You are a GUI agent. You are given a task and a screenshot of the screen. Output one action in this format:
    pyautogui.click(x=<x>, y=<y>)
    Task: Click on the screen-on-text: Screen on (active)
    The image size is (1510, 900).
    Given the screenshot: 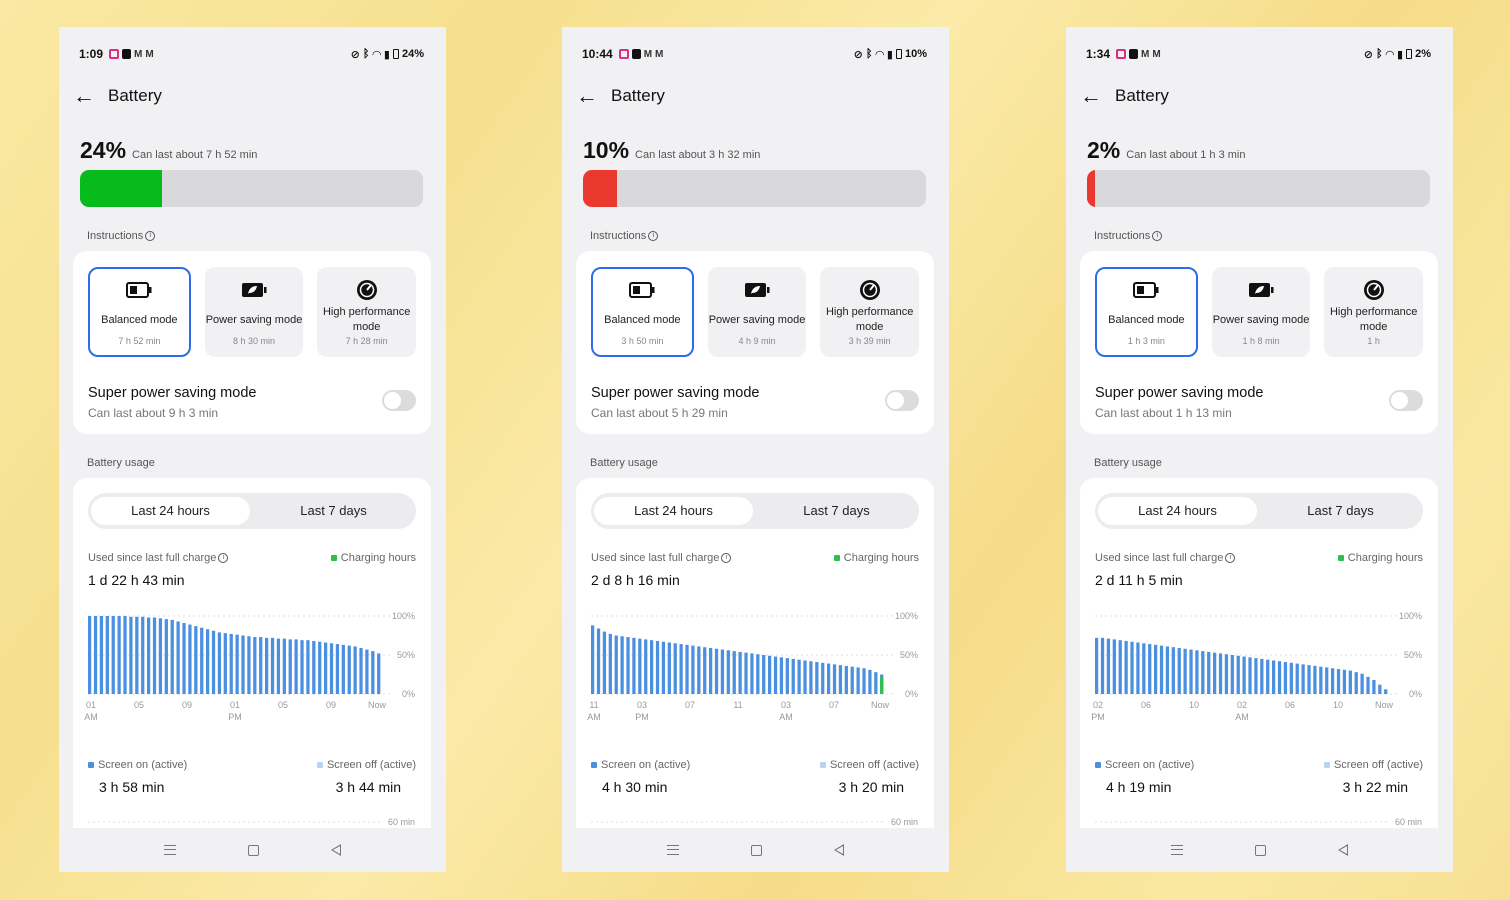 What is the action you would take?
    pyautogui.click(x=1150, y=765)
    